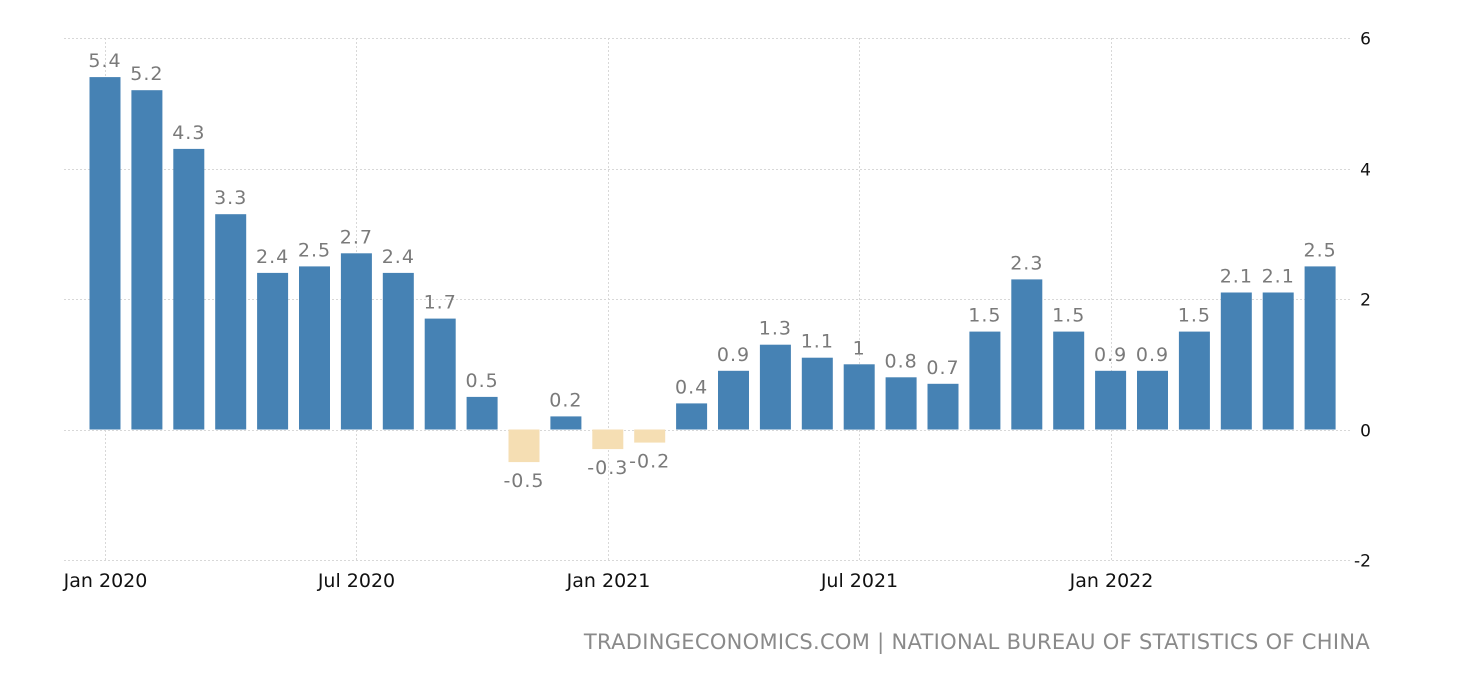 The height and width of the screenshot is (680, 1460). I want to click on y-tick-label: -2, so click(1362, 562).